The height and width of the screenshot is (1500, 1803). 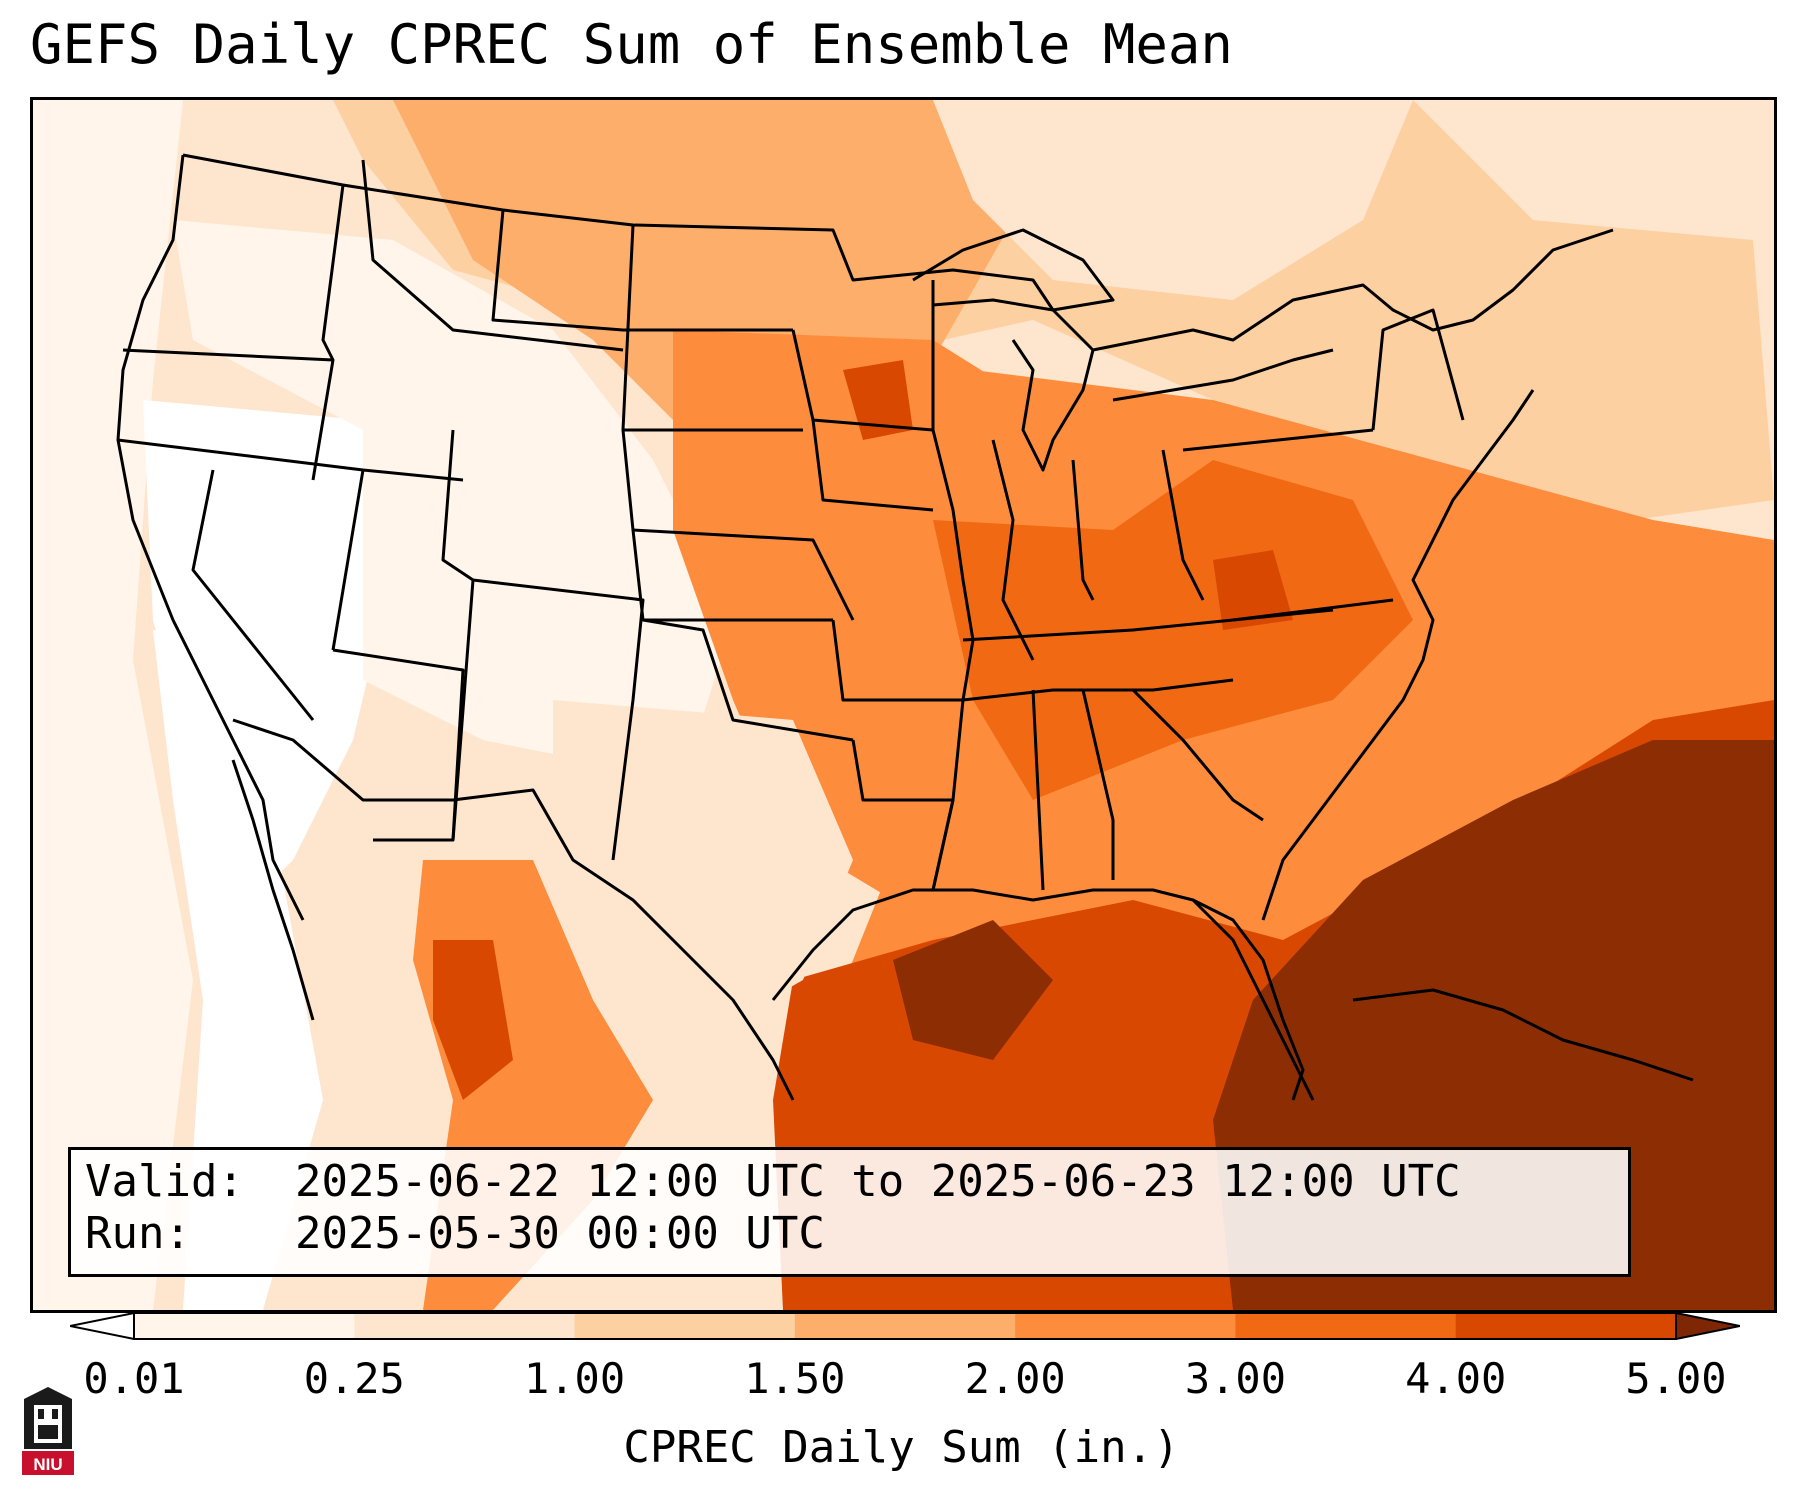 I want to click on state-line-co-nm, so click(x=558, y=719).